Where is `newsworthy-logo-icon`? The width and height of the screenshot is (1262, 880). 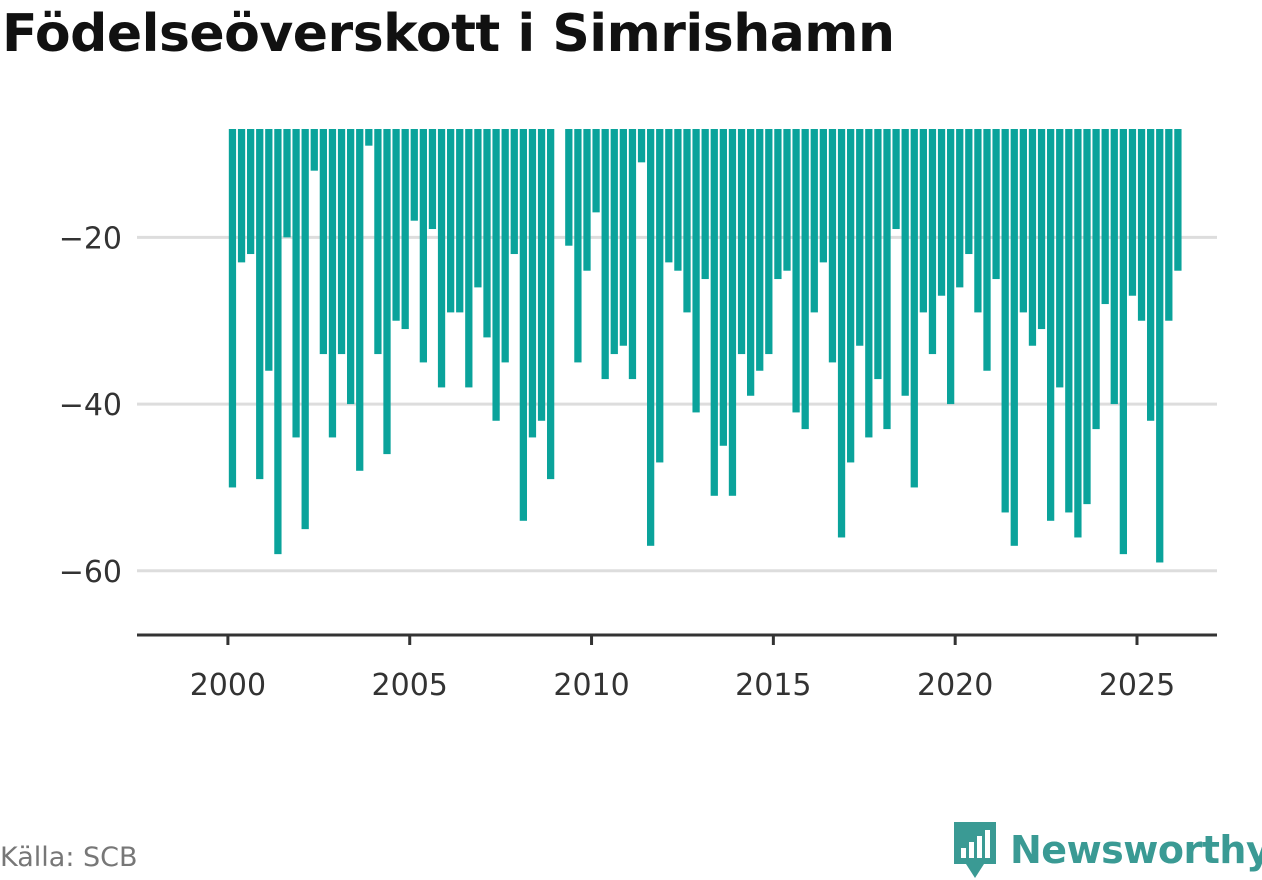
newsworthy-logo-icon is located at coordinates (975, 850).